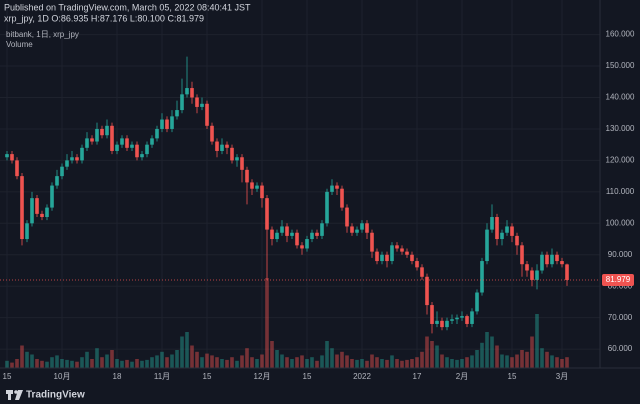 The height and width of the screenshot is (404, 640). Describe the element at coordinates (462, 376) in the screenshot. I see `x-tick-label: 2月` at that location.